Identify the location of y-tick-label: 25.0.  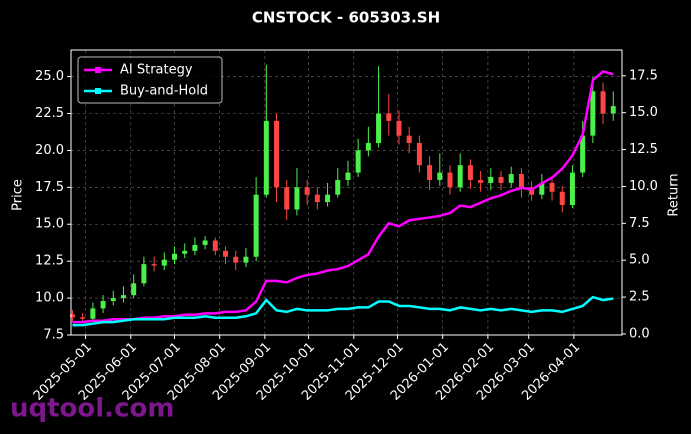
(49, 76).